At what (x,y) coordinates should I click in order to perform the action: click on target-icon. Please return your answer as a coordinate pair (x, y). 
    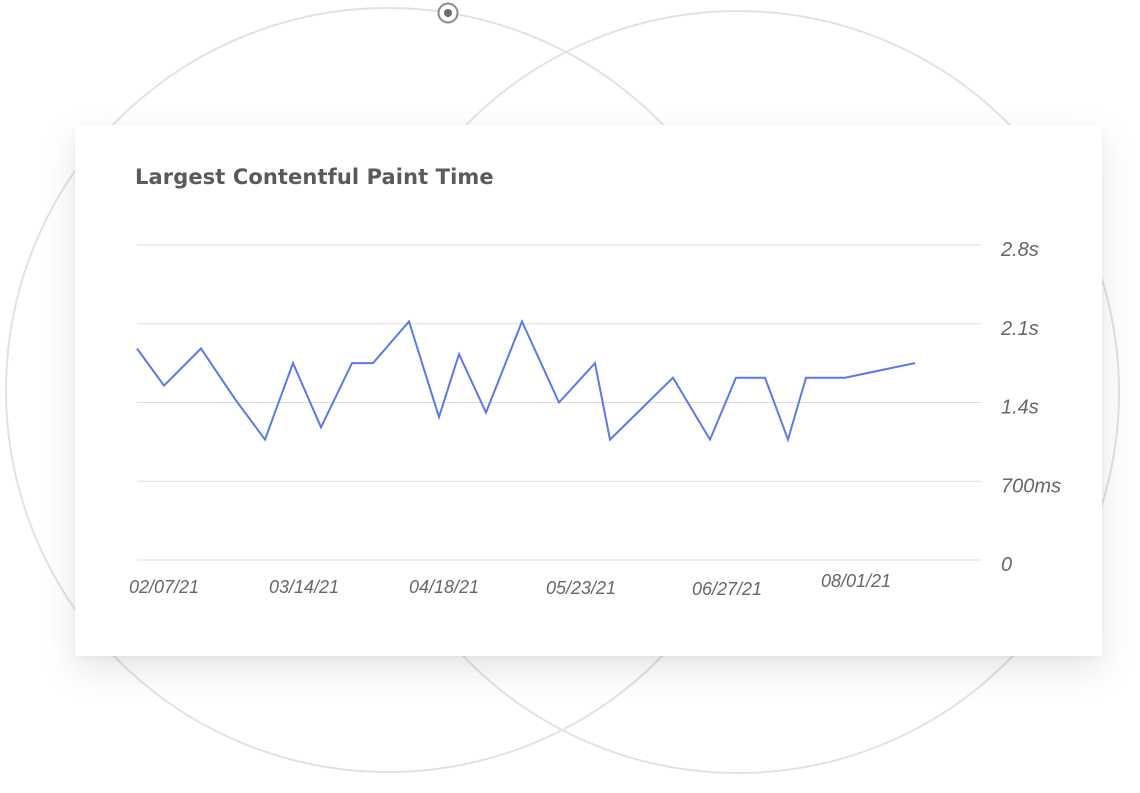
    Looking at the image, I should click on (448, 13).